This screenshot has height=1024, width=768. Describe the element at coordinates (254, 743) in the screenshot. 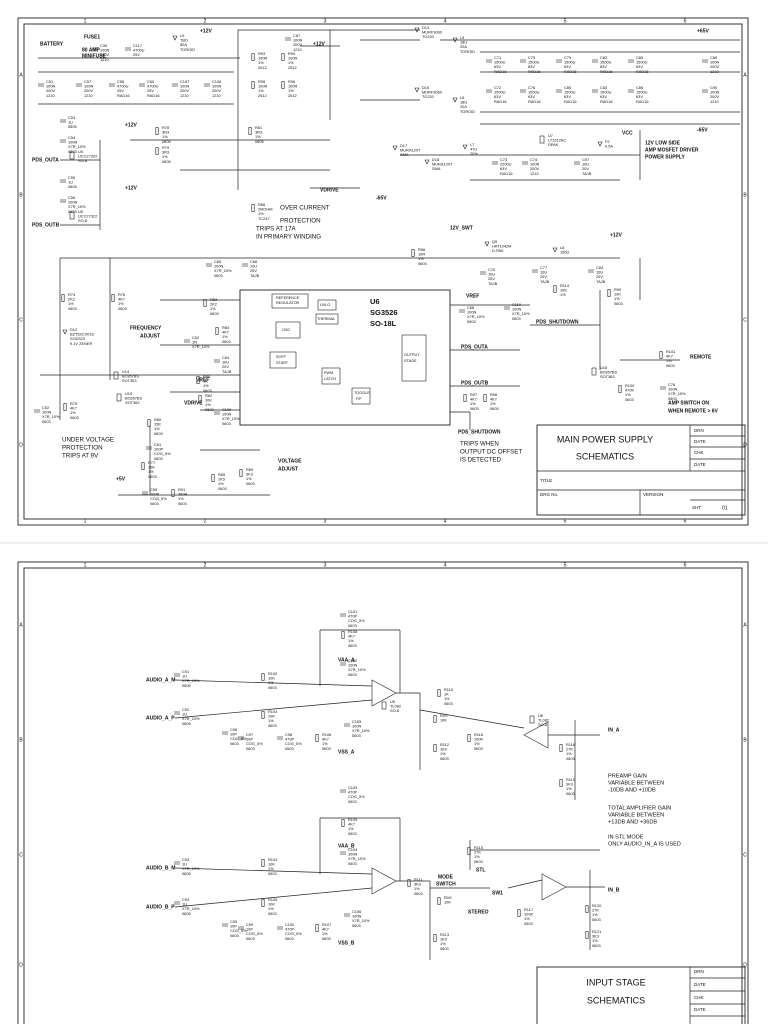

I see `component-label: COG_5%` at that location.